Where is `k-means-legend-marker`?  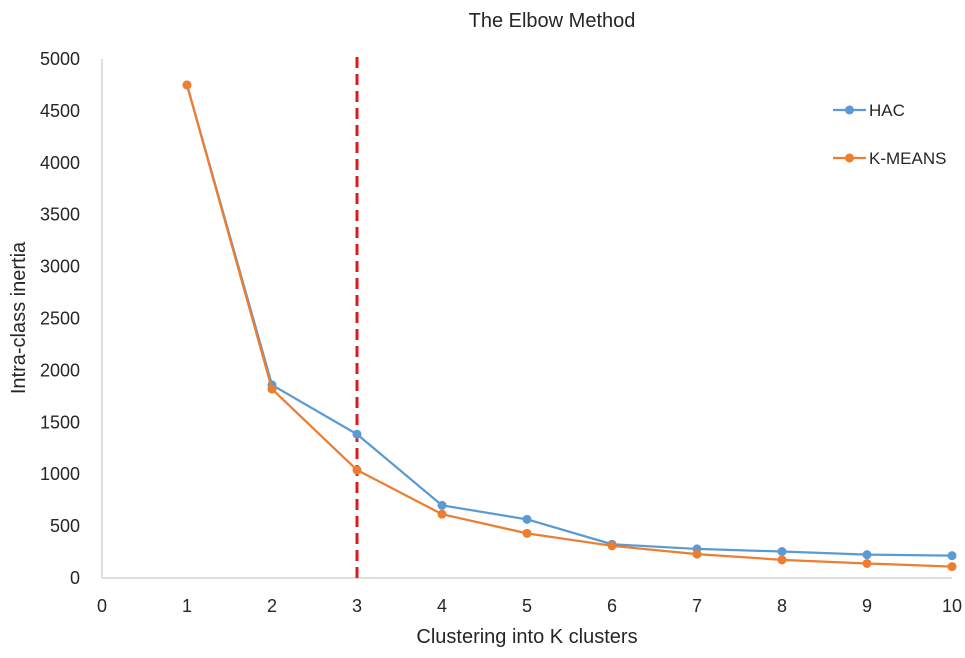
k-means-legend-marker is located at coordinates (849, 158).